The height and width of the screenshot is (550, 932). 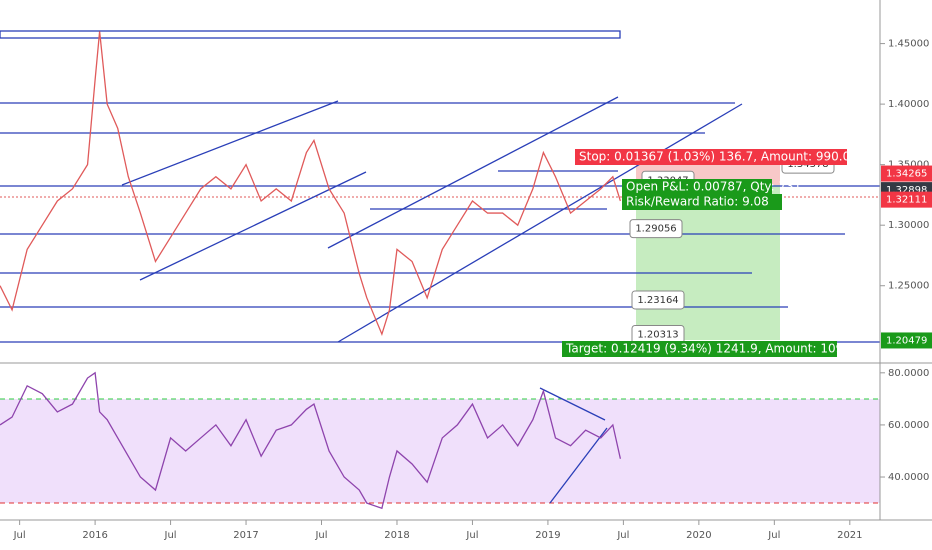 I want to click on price-badge-label: 1.32898, so click(x=906, y=190).